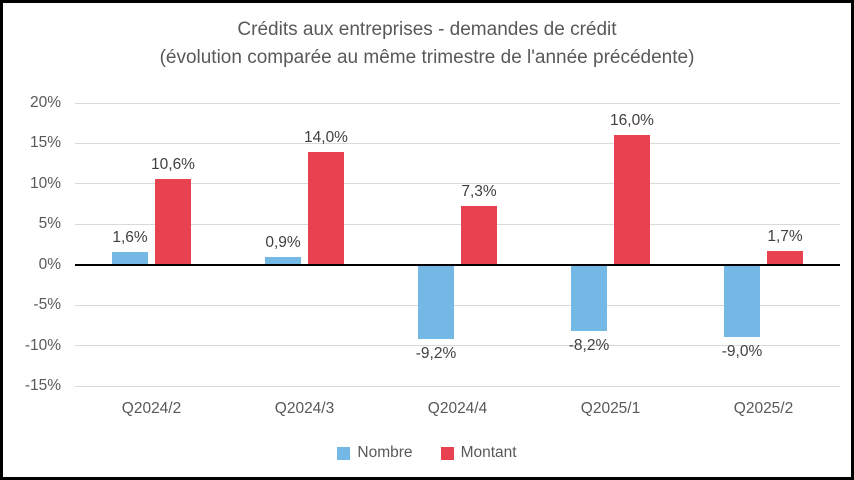 This screenshot has width=854, height=480. I want to click on zero-axis-line, so click(457, 264).